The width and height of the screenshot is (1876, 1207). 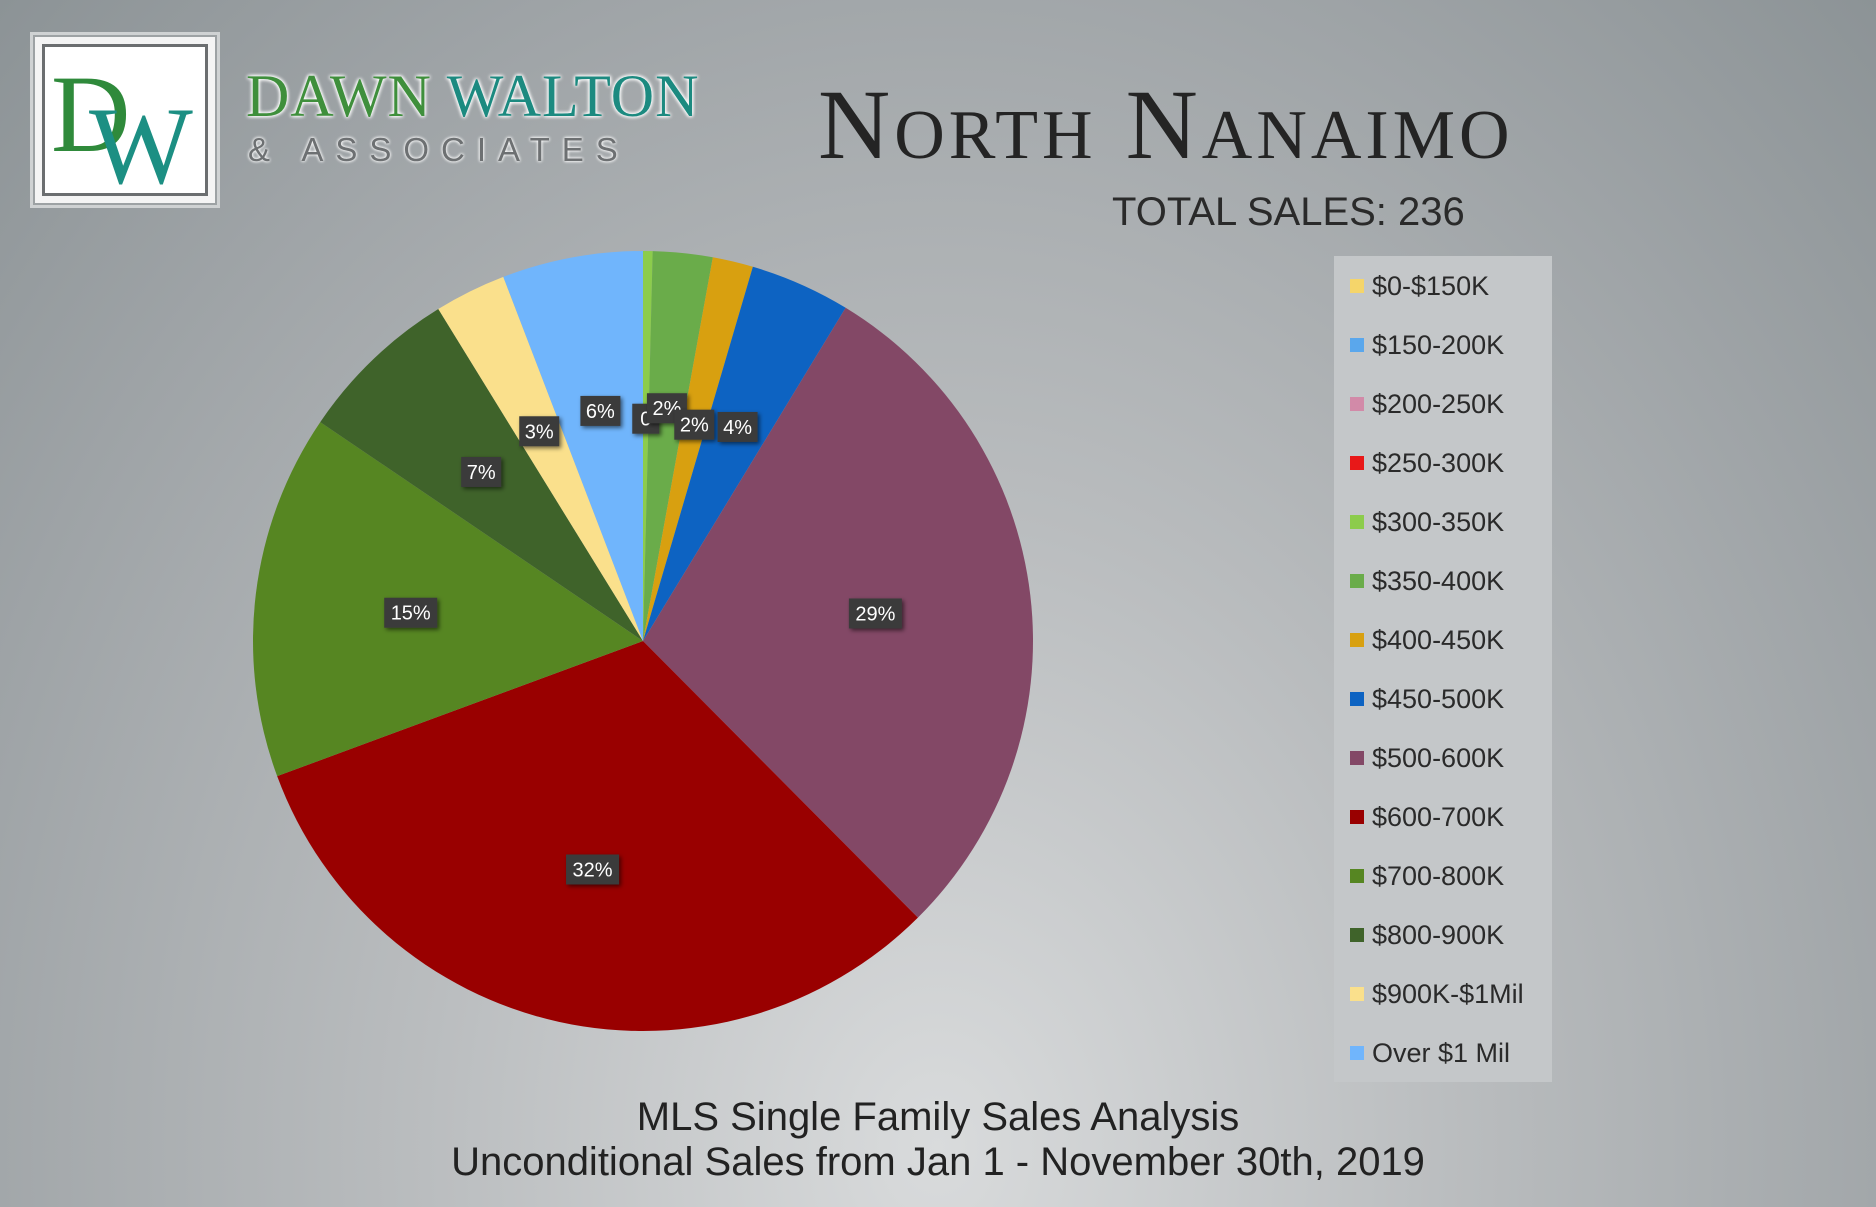 I want to click on legend-item: $450-500K, so click(x=1427, y=699).